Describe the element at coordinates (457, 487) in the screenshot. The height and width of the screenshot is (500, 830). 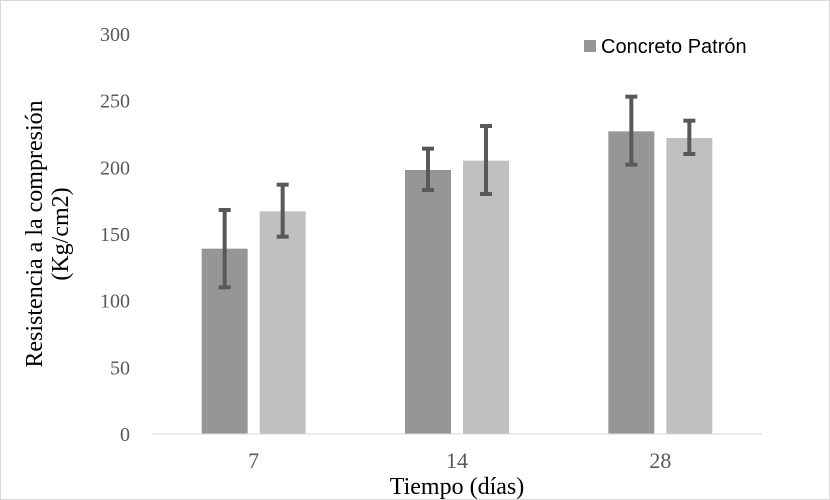
I see `x-axis-title: Tiempo (días)` at that location.